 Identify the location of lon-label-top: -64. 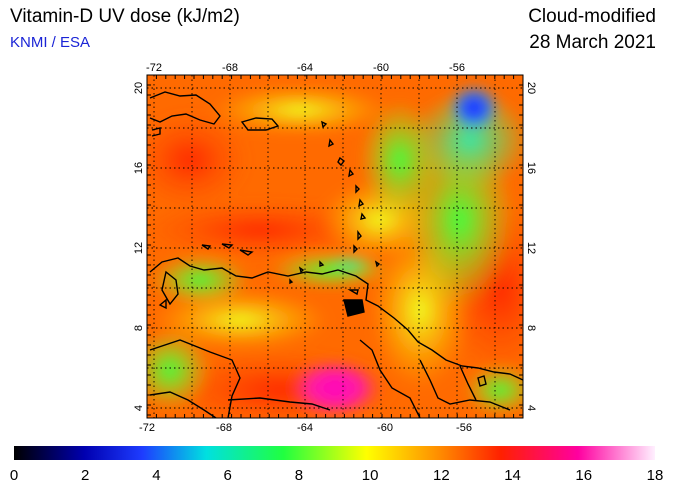
(305, 68).